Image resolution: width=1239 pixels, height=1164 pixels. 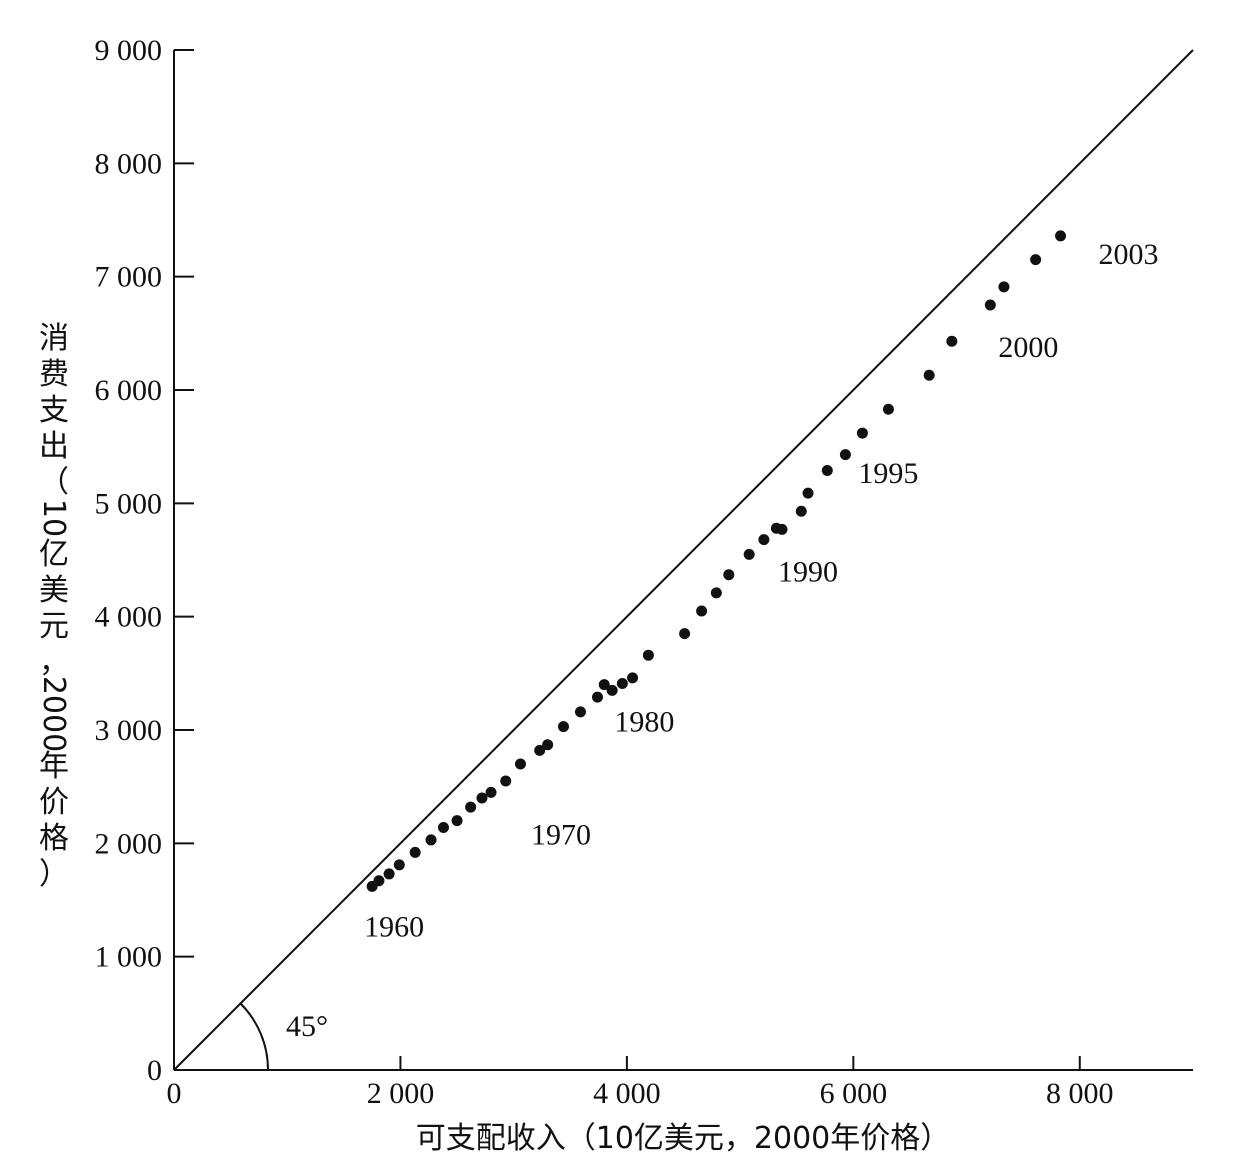 What do you see at coordinates (54, 482) in the screenshot?
I see `y-axis-label-segment: （` at bounding box center [54, 482].